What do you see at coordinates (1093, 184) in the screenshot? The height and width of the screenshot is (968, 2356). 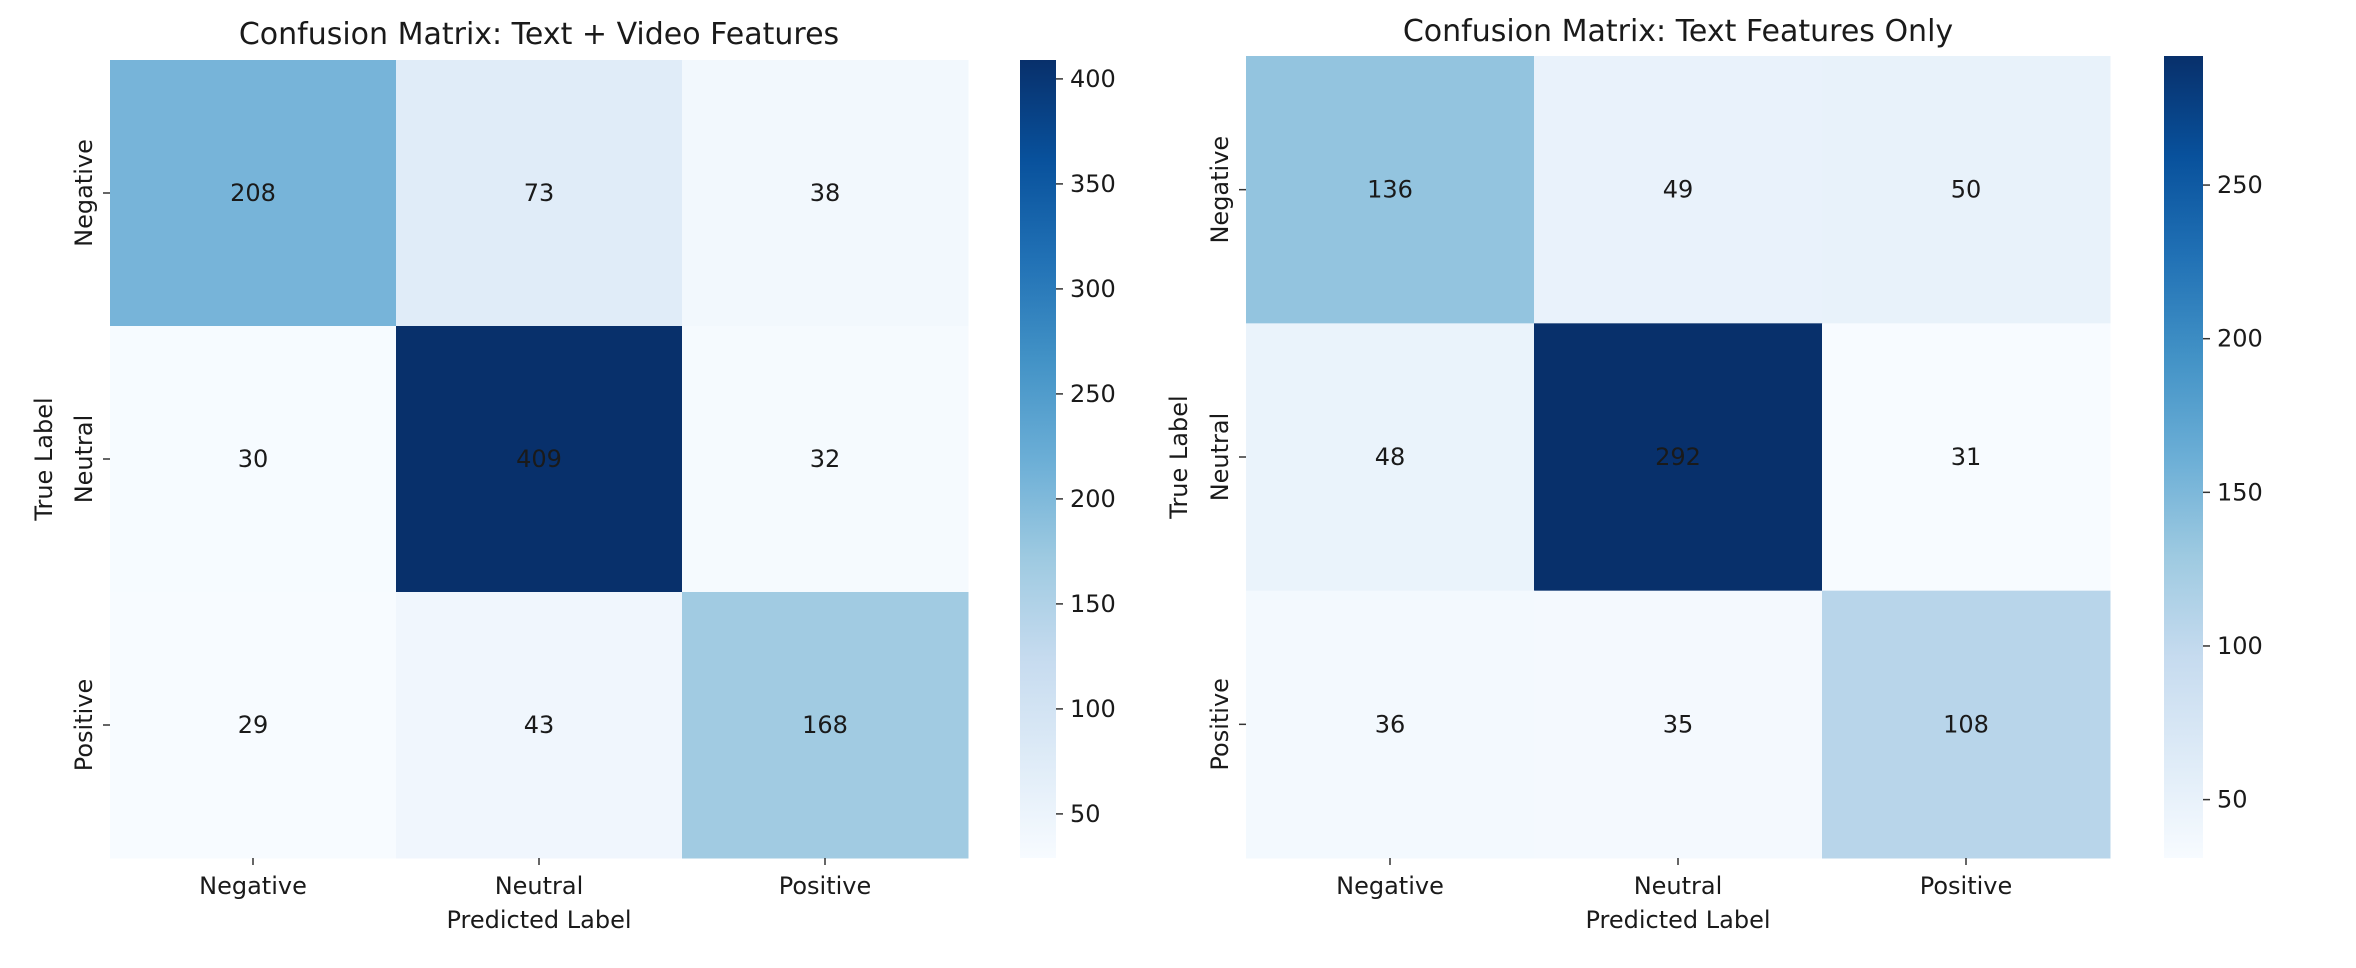 I see `colorbar-tick-label: 350` at bounding box center [1093, 184].